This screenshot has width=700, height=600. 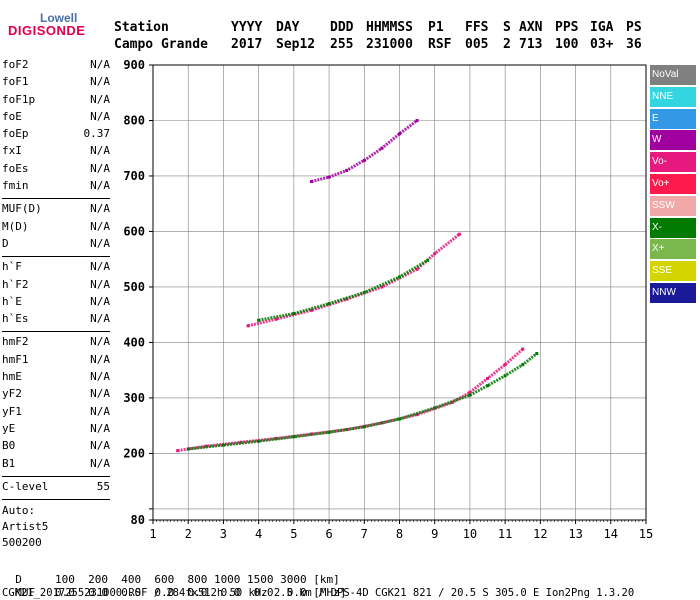 I want to click on parameter-row: fmin N/A, so click(x=56, y=187).